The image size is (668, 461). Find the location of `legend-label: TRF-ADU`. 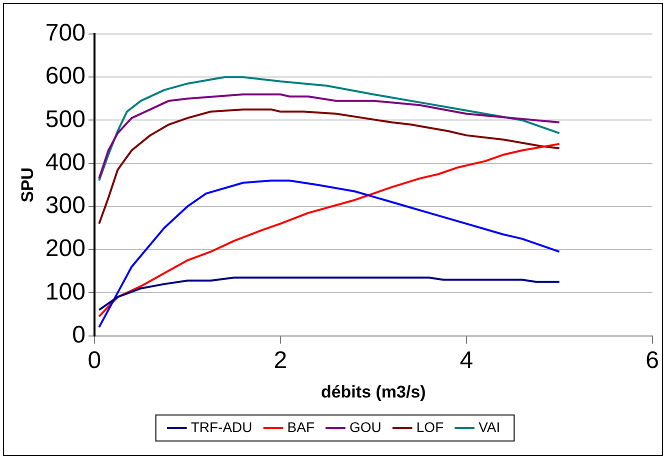

legend-label: TRF-ADU is located at coordinates (221, 426).